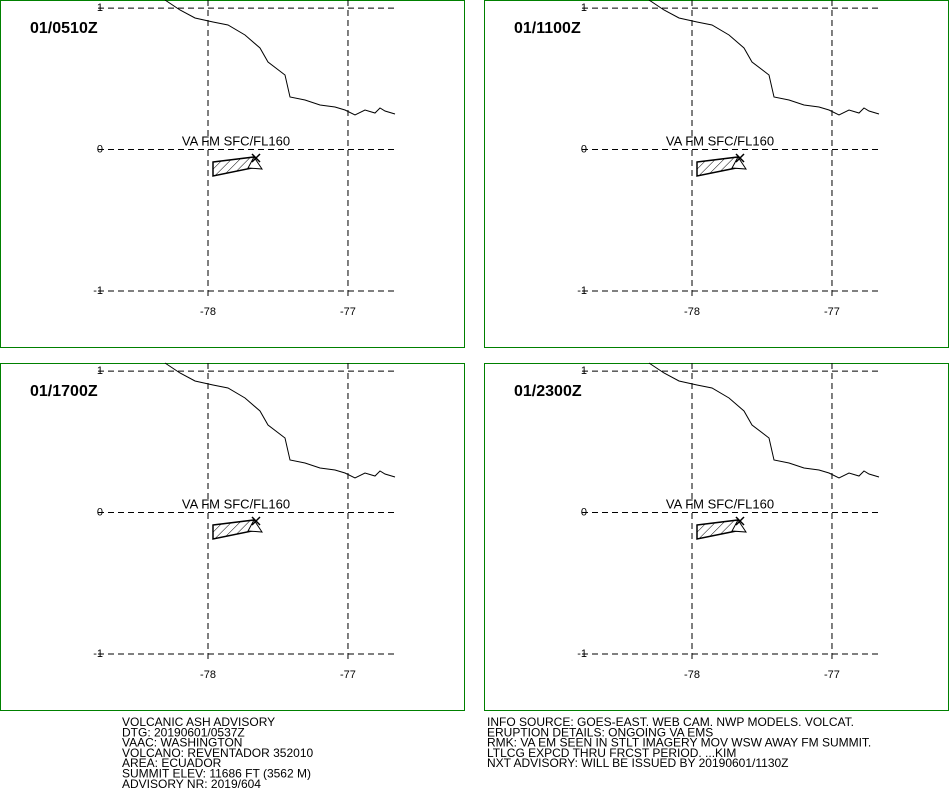 The image size is (950, 812). Describe the element at coordinates (172, 763) in the screenshot. I see `advisory-line: AREA: ECUADOR` at that location.